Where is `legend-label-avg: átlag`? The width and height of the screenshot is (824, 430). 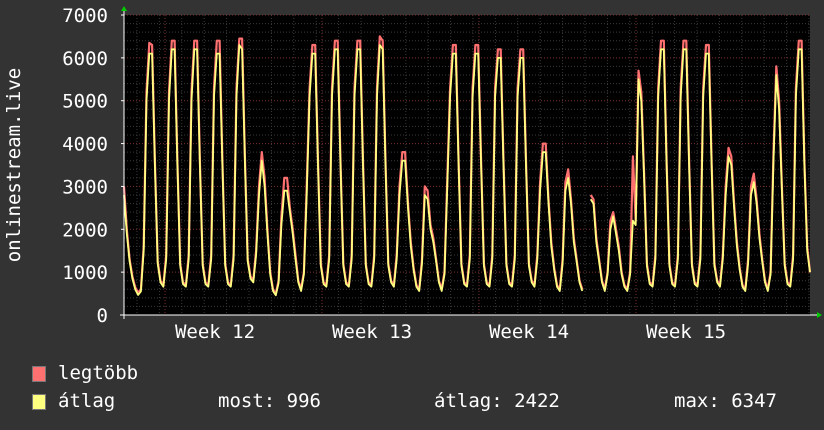 legend-label-avg: átlag is located at coordinates (87, 401).